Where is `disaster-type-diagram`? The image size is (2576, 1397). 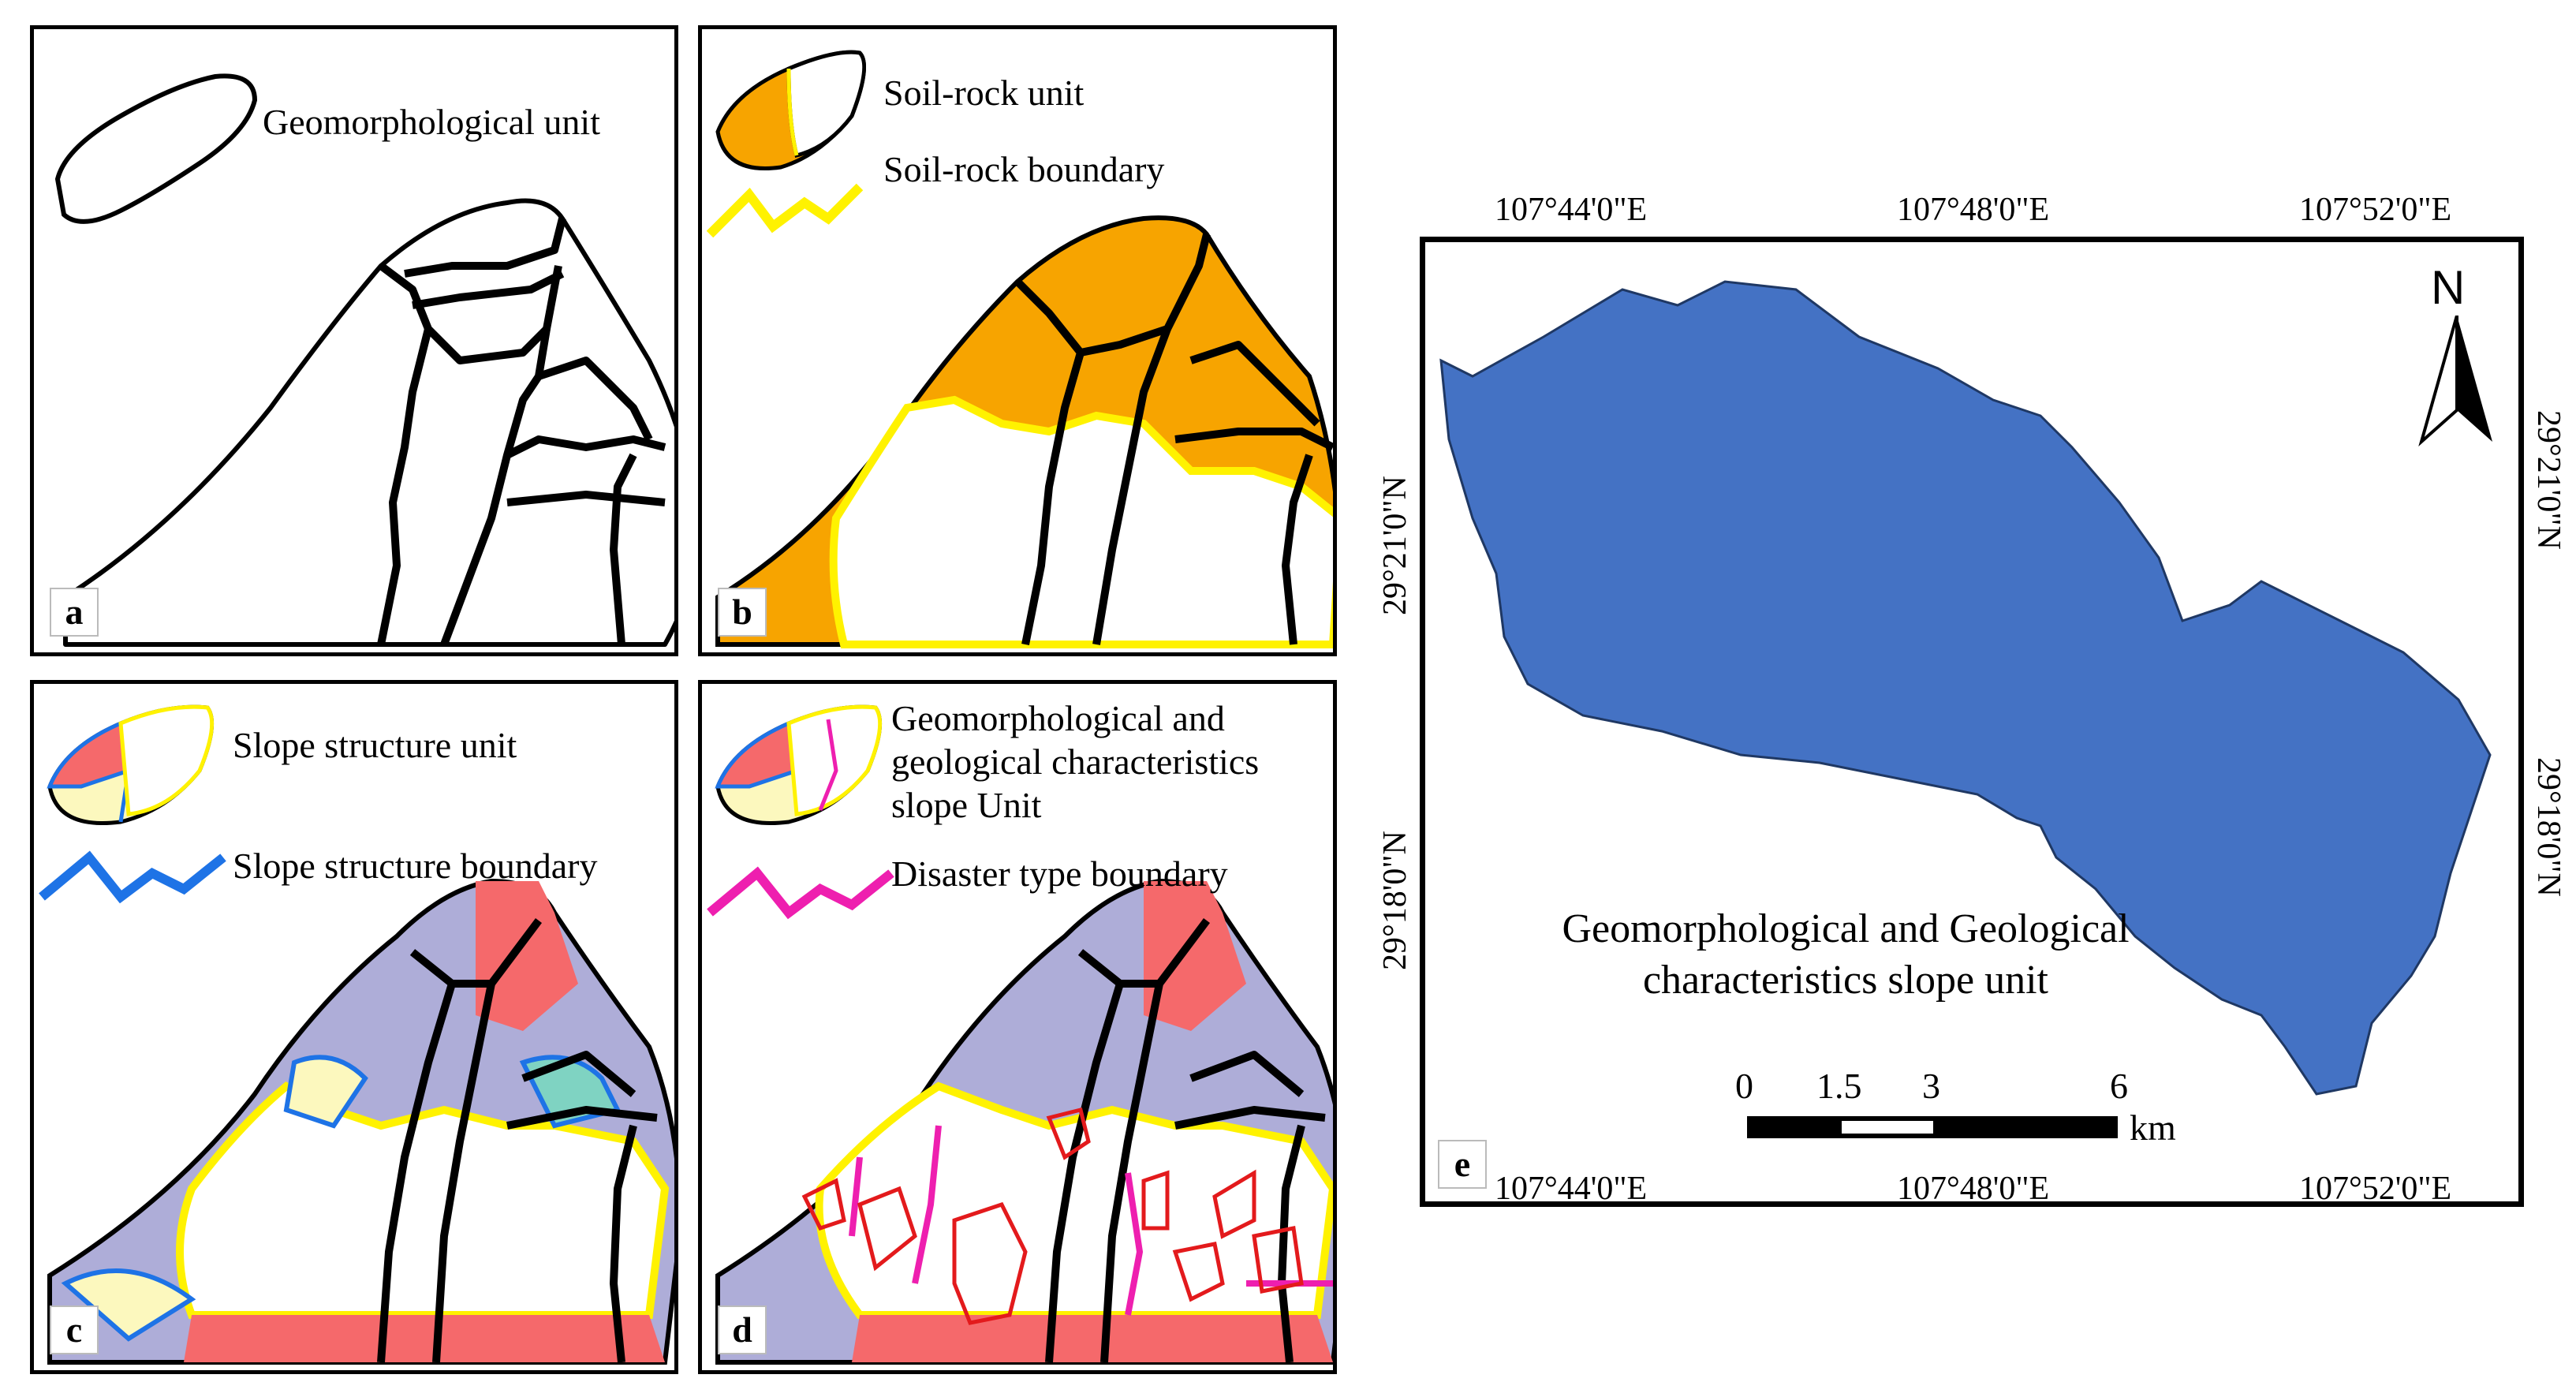 disaster-type-diagram is located at coordinates (1024, 1121).